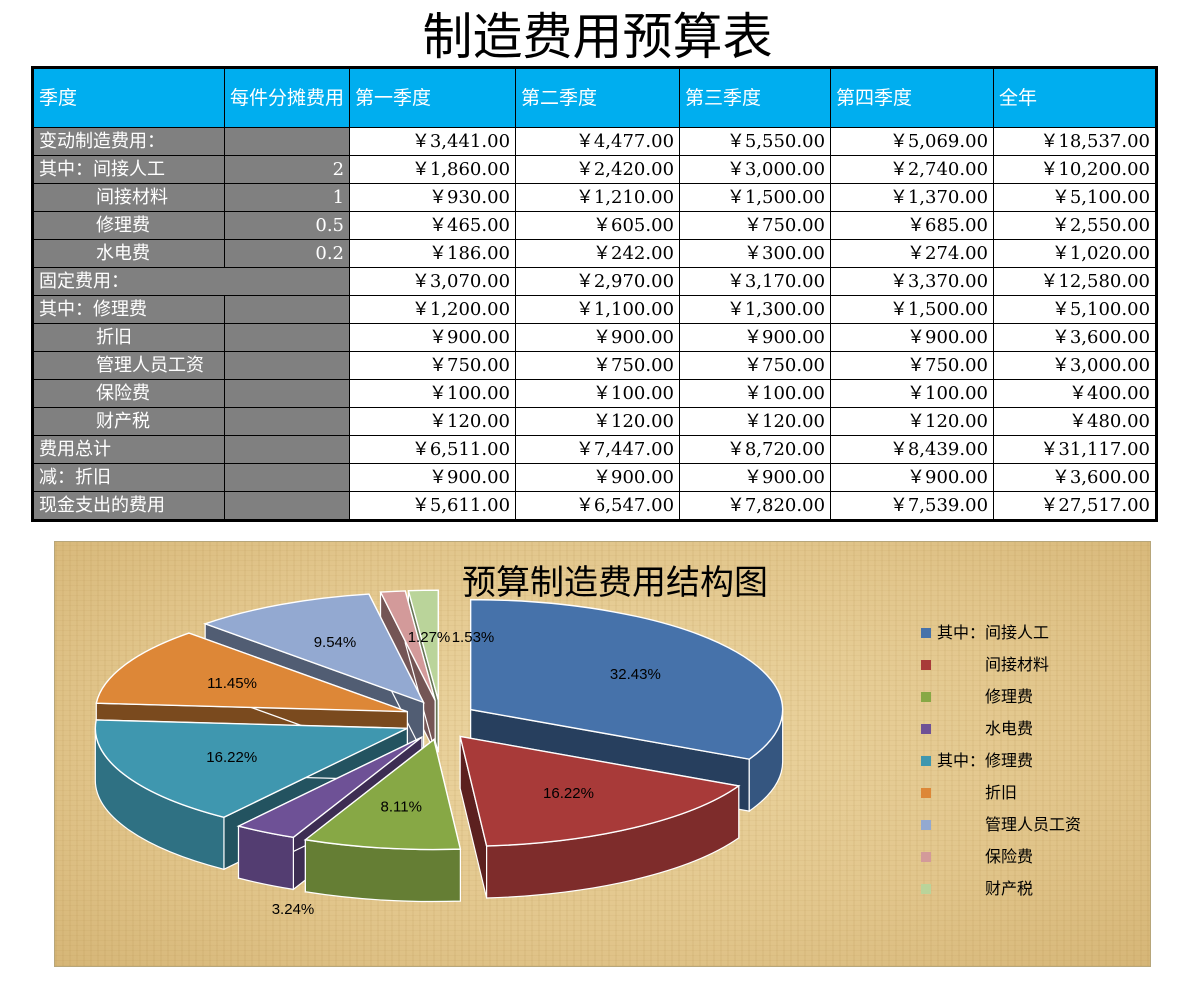  What do you see at coordinates (128, 449) in the screenshot?
I see `row-label: 费用总计` at bounding box center [128, 449].